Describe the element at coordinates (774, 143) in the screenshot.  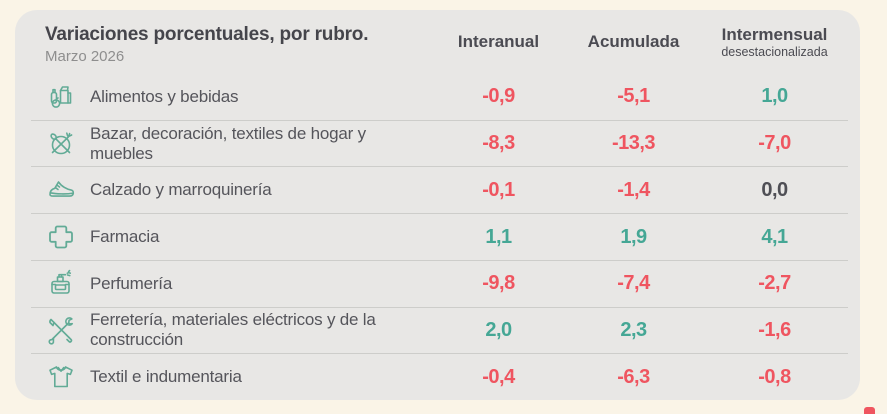
I see `value-intermensual: -7,0` at that location.